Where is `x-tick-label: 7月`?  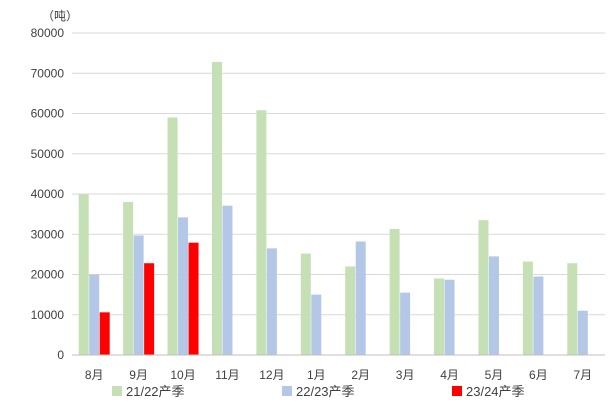
x-tick-label: 7月 is located at coordinates (582, 375).